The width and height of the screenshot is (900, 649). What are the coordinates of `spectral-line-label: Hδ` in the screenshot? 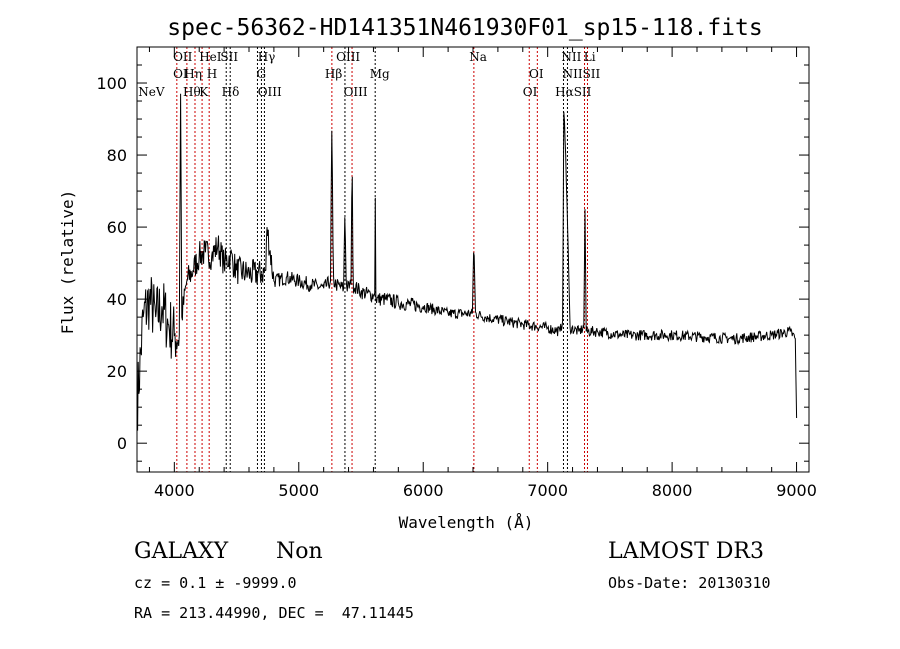 It's located at (231, 92).